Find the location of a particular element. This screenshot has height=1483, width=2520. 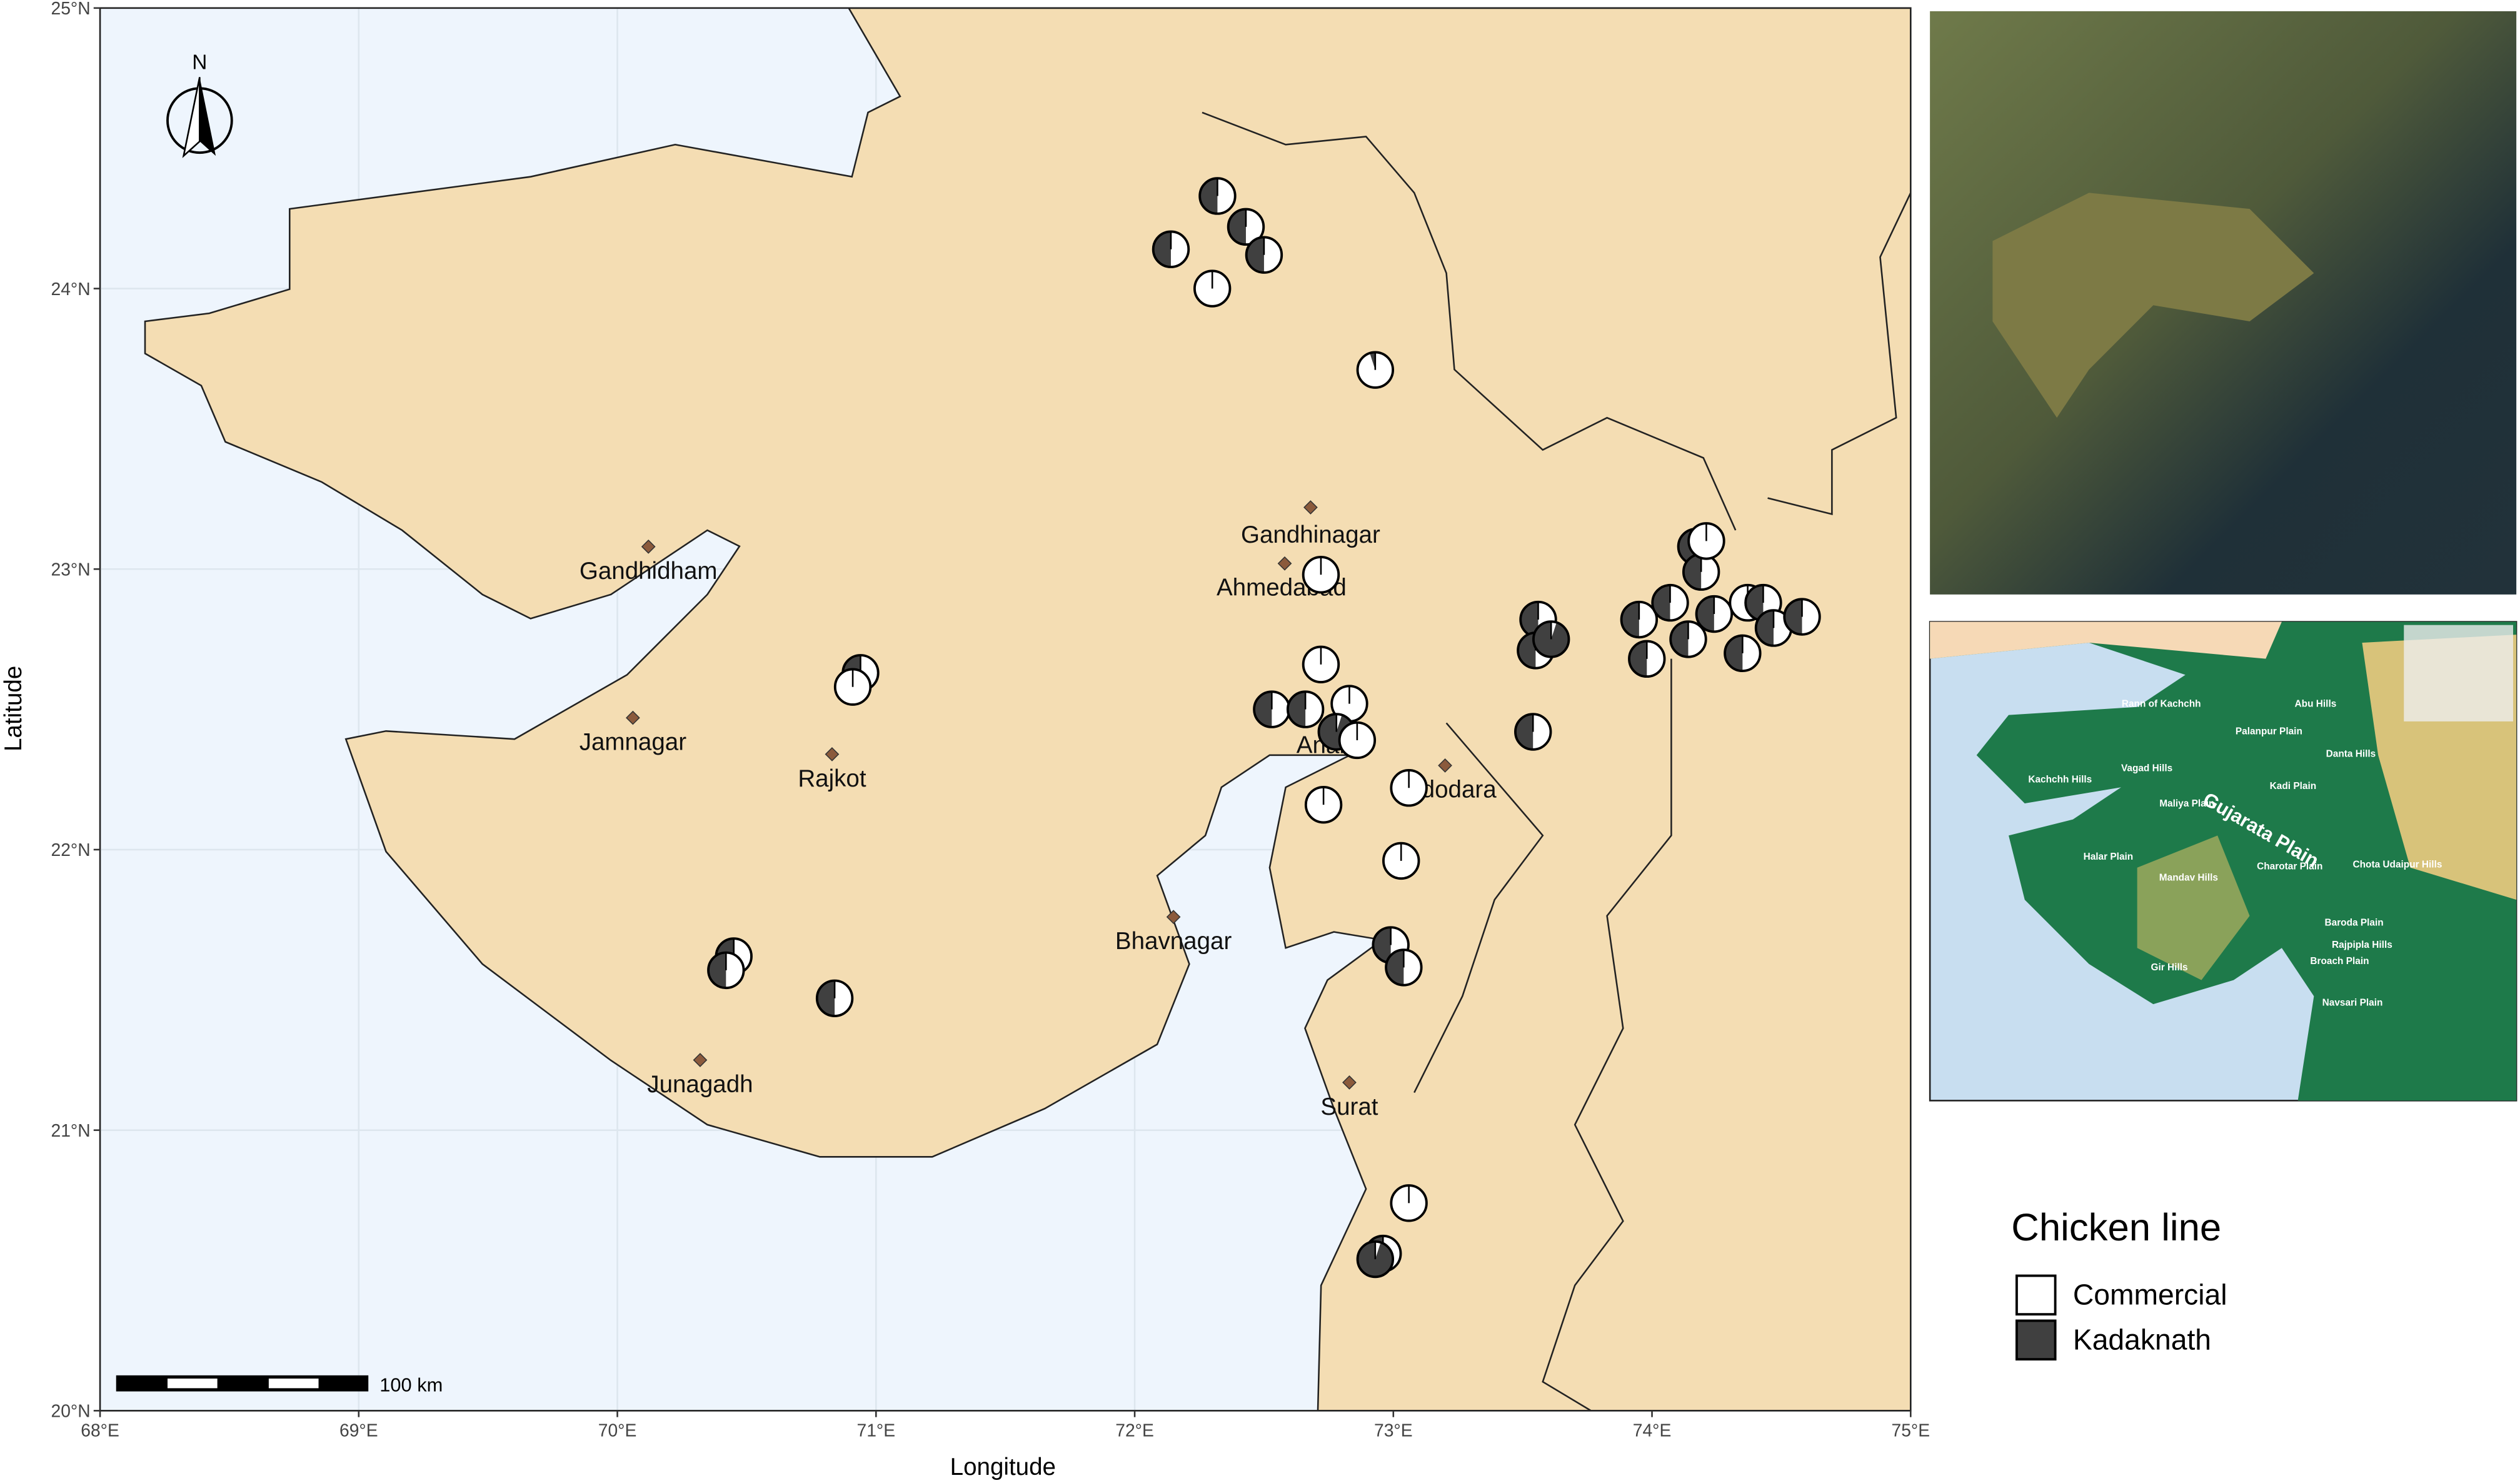

inset-label: Halar Plain is located at coordinates (2109, 857).